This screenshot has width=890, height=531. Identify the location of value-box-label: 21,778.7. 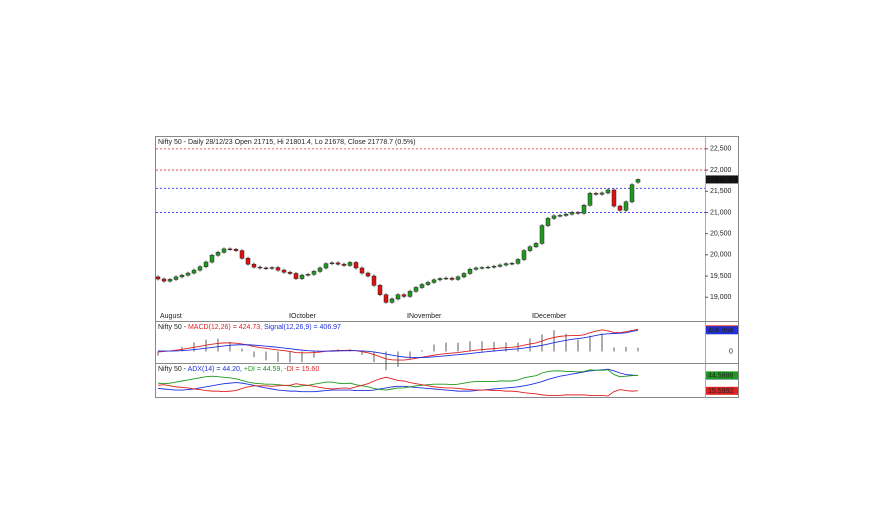
(721, 180).